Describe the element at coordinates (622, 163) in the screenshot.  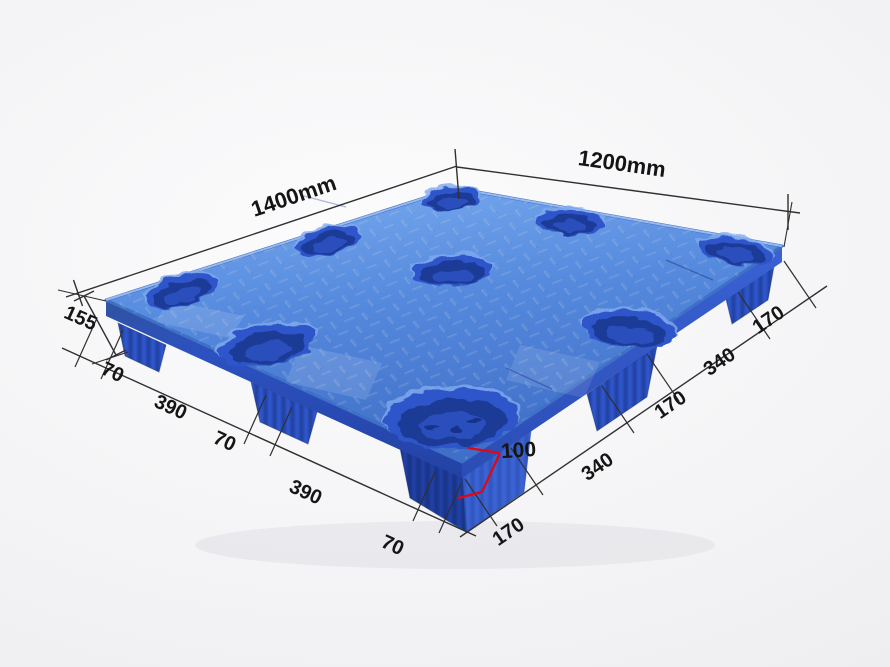
I see `width-label: 1200mm` at that location.